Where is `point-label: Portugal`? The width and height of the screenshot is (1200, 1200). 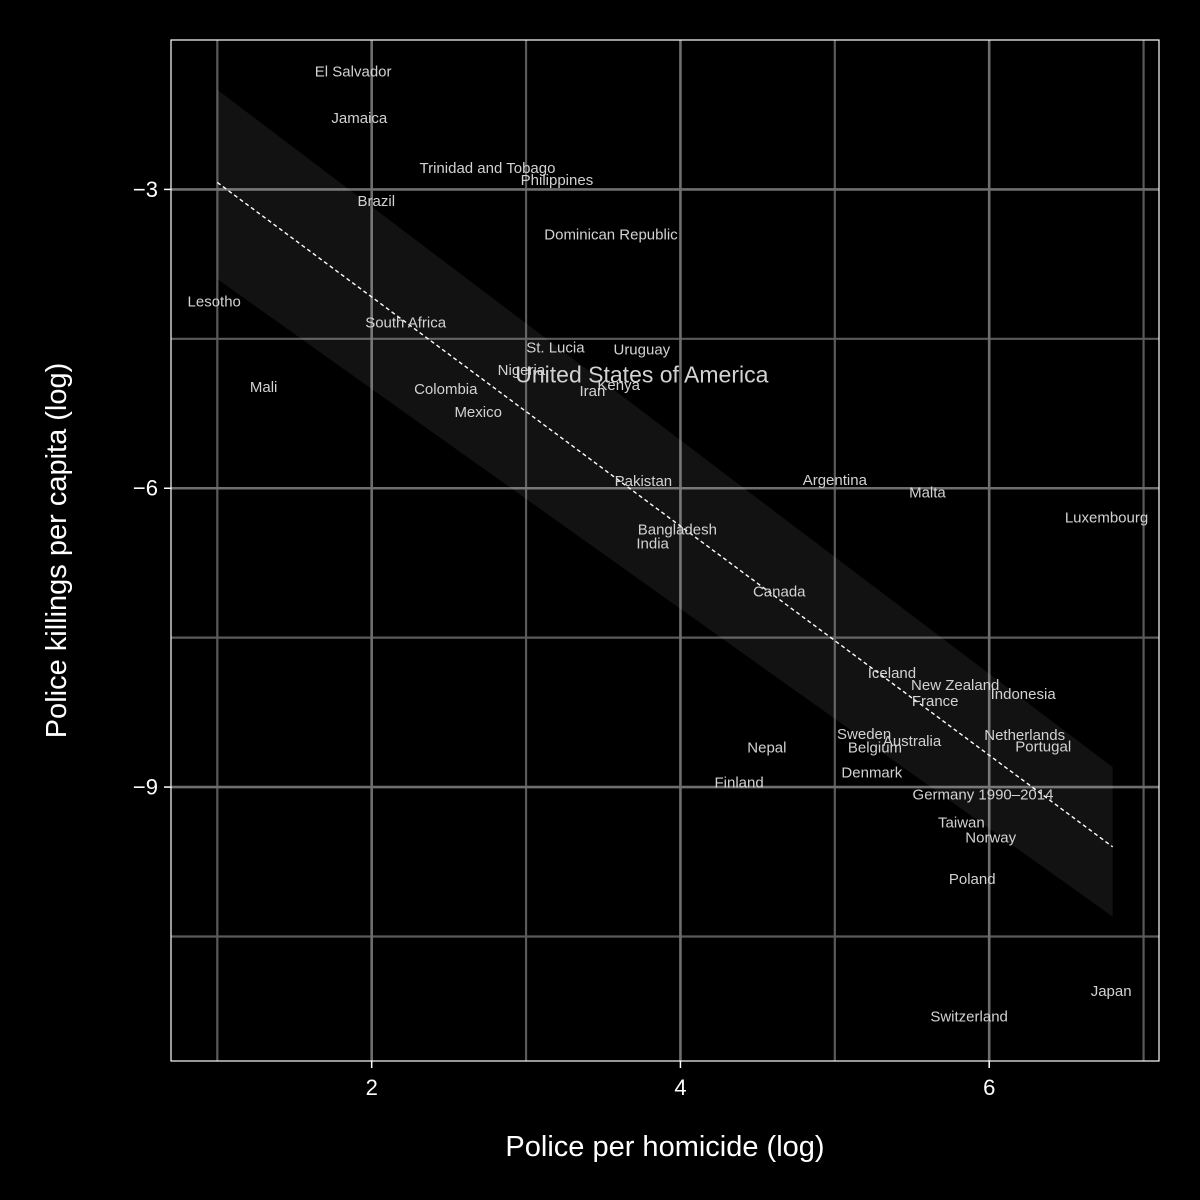 point-label: Portugal is located at coordinates (1043, 747).